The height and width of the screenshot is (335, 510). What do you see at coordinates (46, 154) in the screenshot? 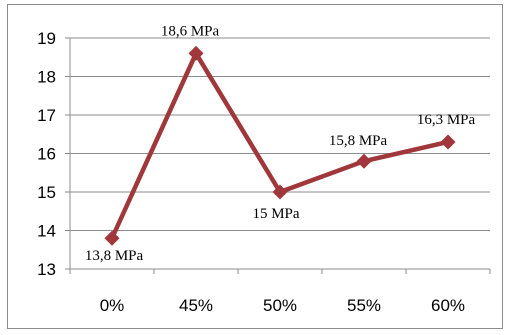
I see `y-tick-label: 16` at bounding box center [46, 154].